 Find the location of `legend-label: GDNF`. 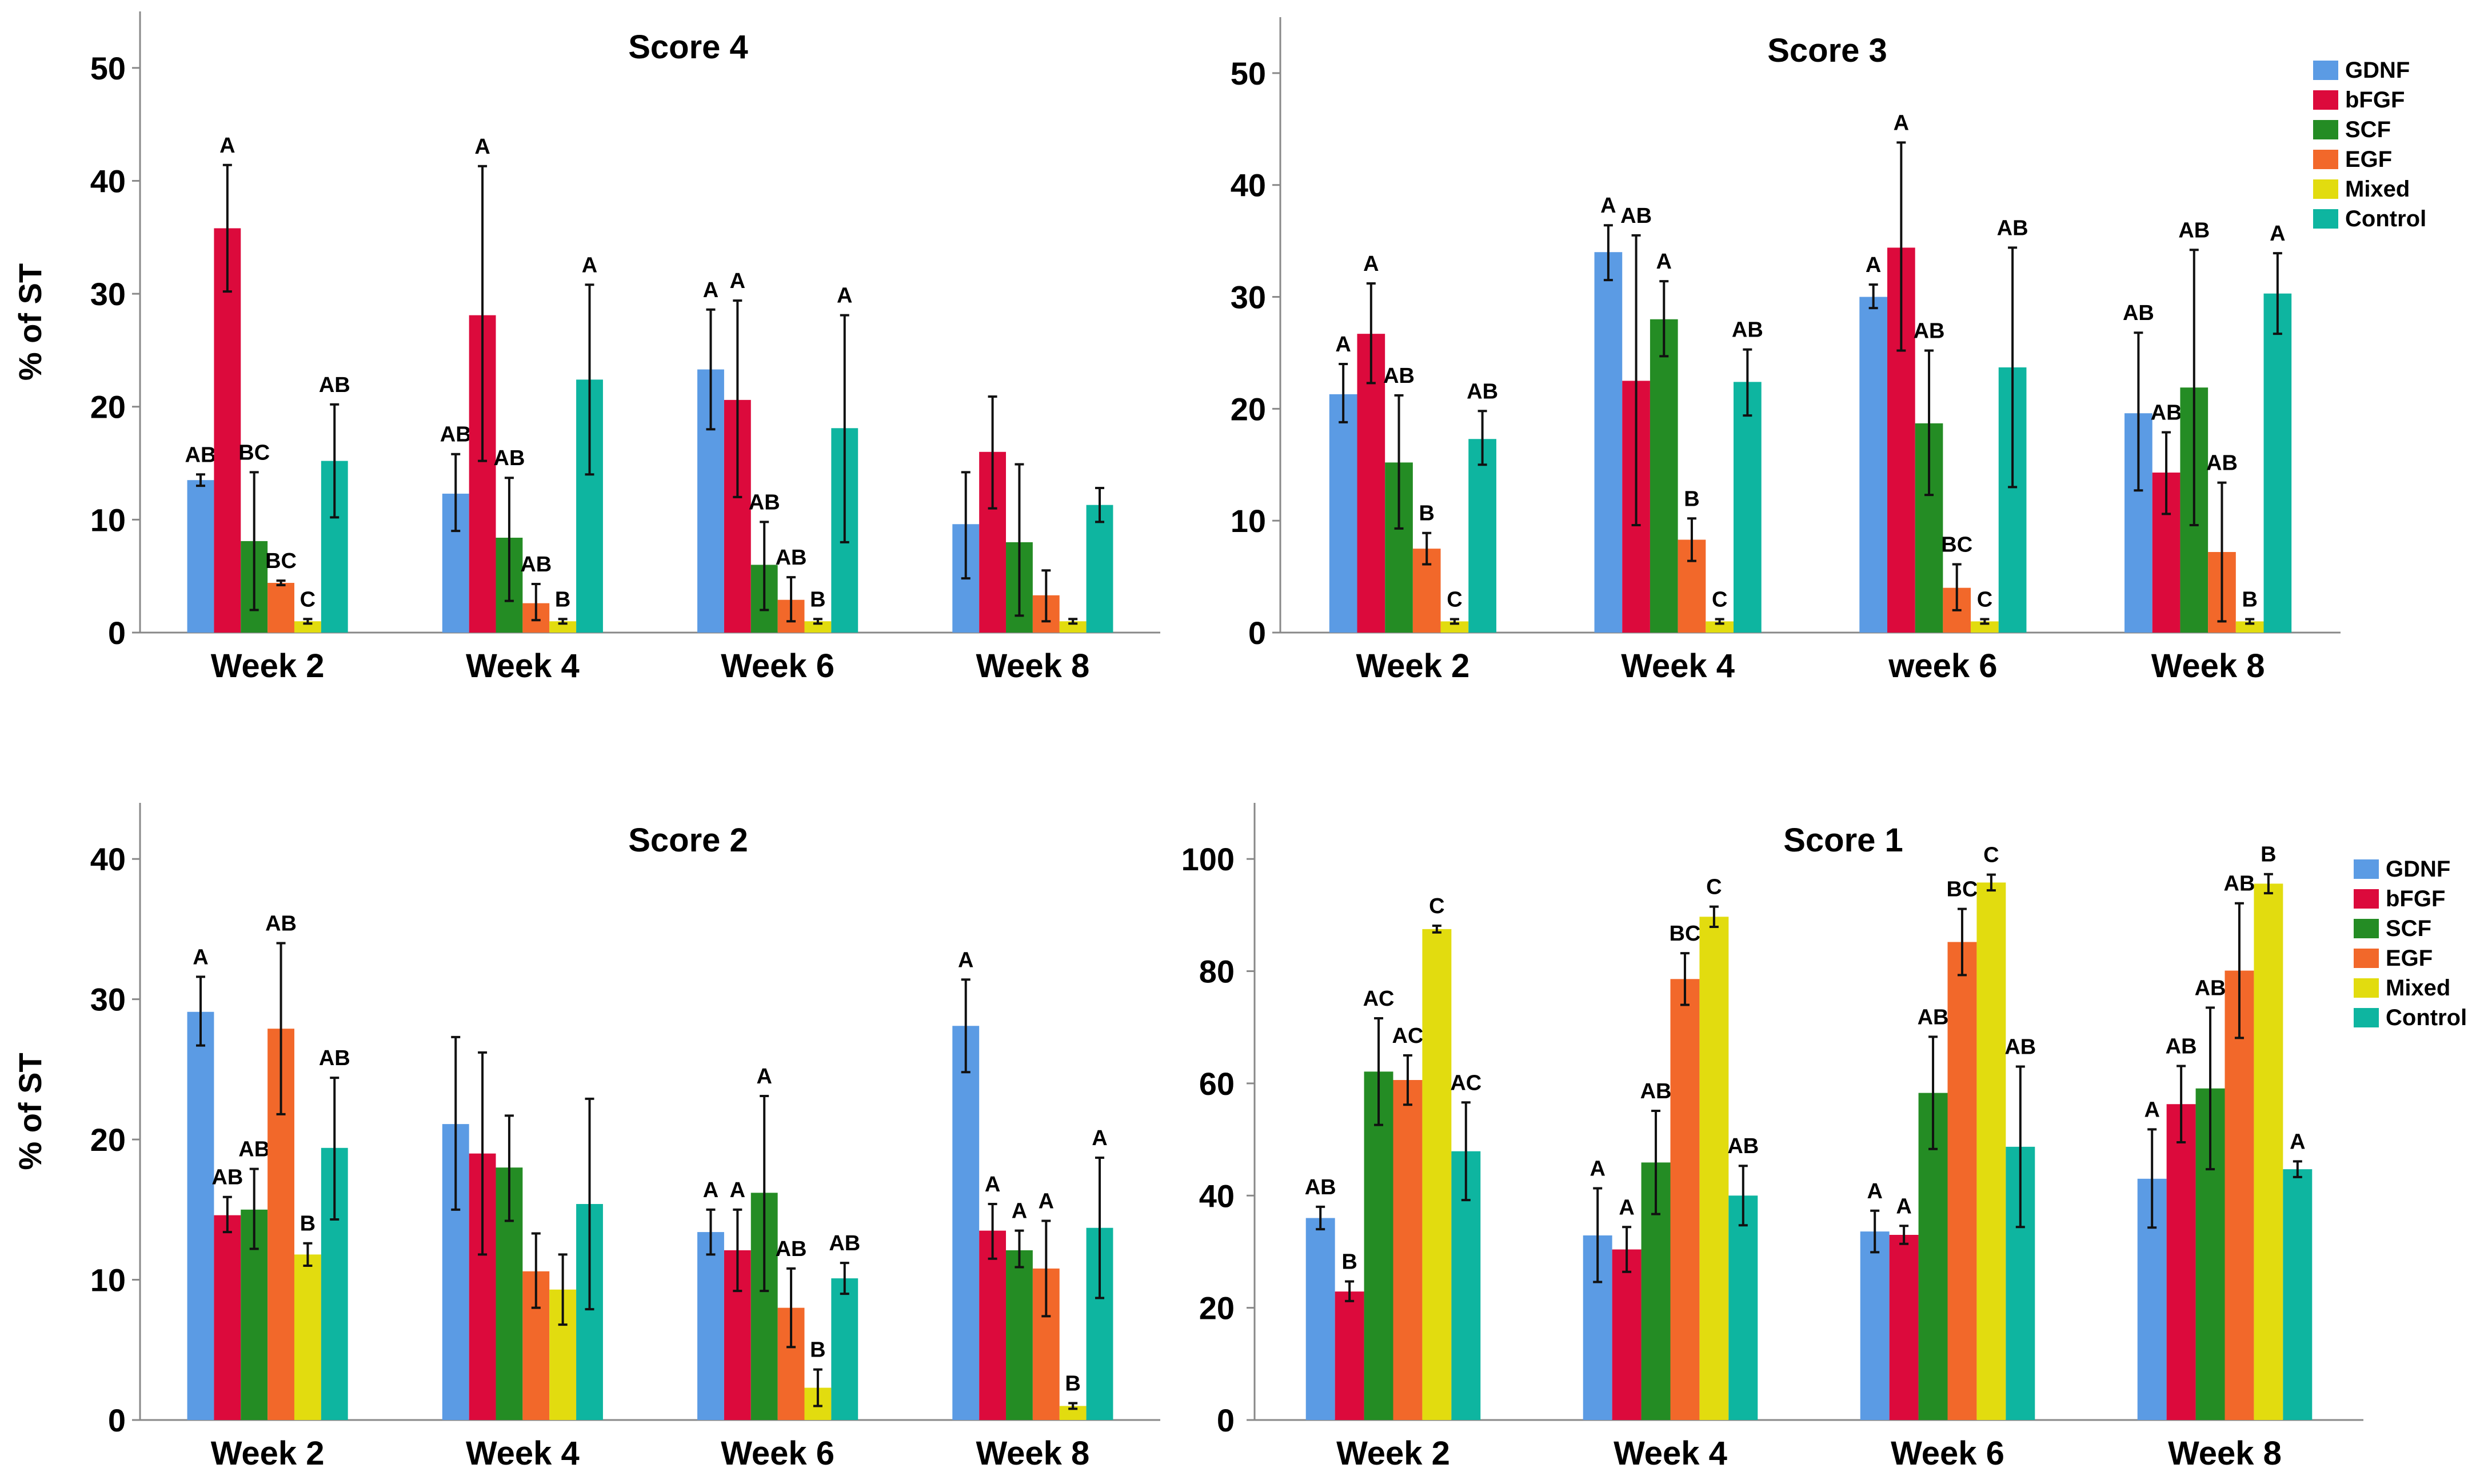

legend-label: GDNF is located at coordinates (2418, 869).